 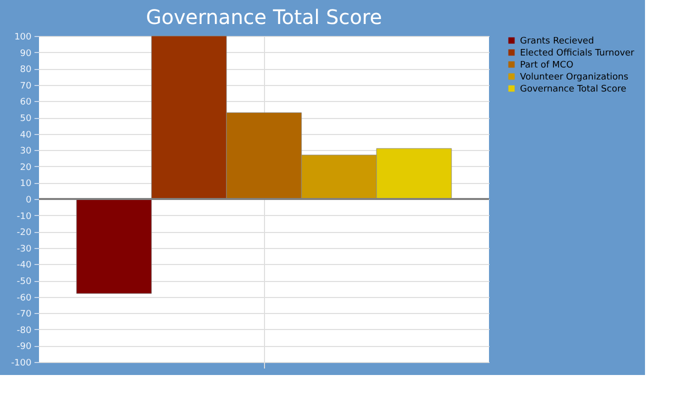 I want to click on y-tick-label: -100, so click(x=21, y=363).